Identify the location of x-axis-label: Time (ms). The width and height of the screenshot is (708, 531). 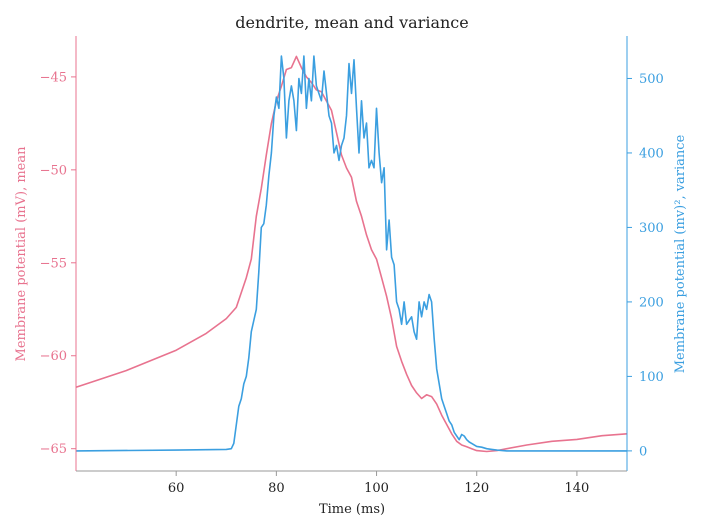
(352, 509).